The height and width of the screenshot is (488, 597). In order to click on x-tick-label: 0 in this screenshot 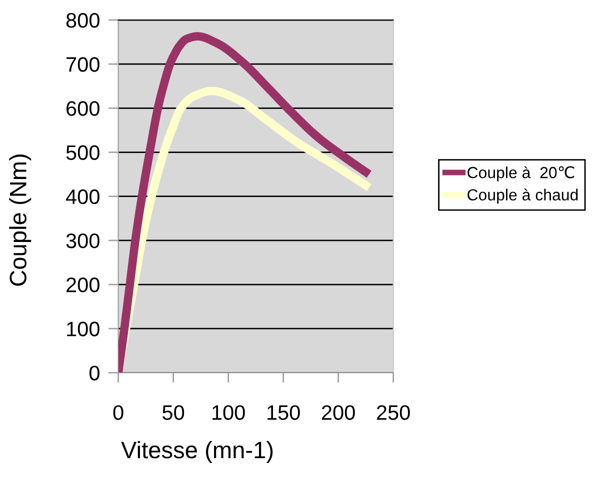, I will do `click(118, 412)`.